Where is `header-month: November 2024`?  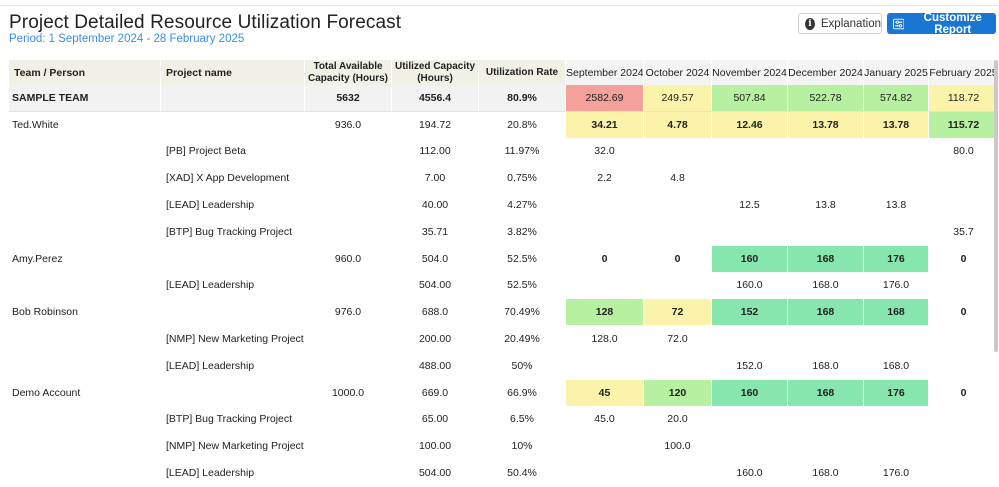
header-month: November 2024 is located at coordinates (750, 72).